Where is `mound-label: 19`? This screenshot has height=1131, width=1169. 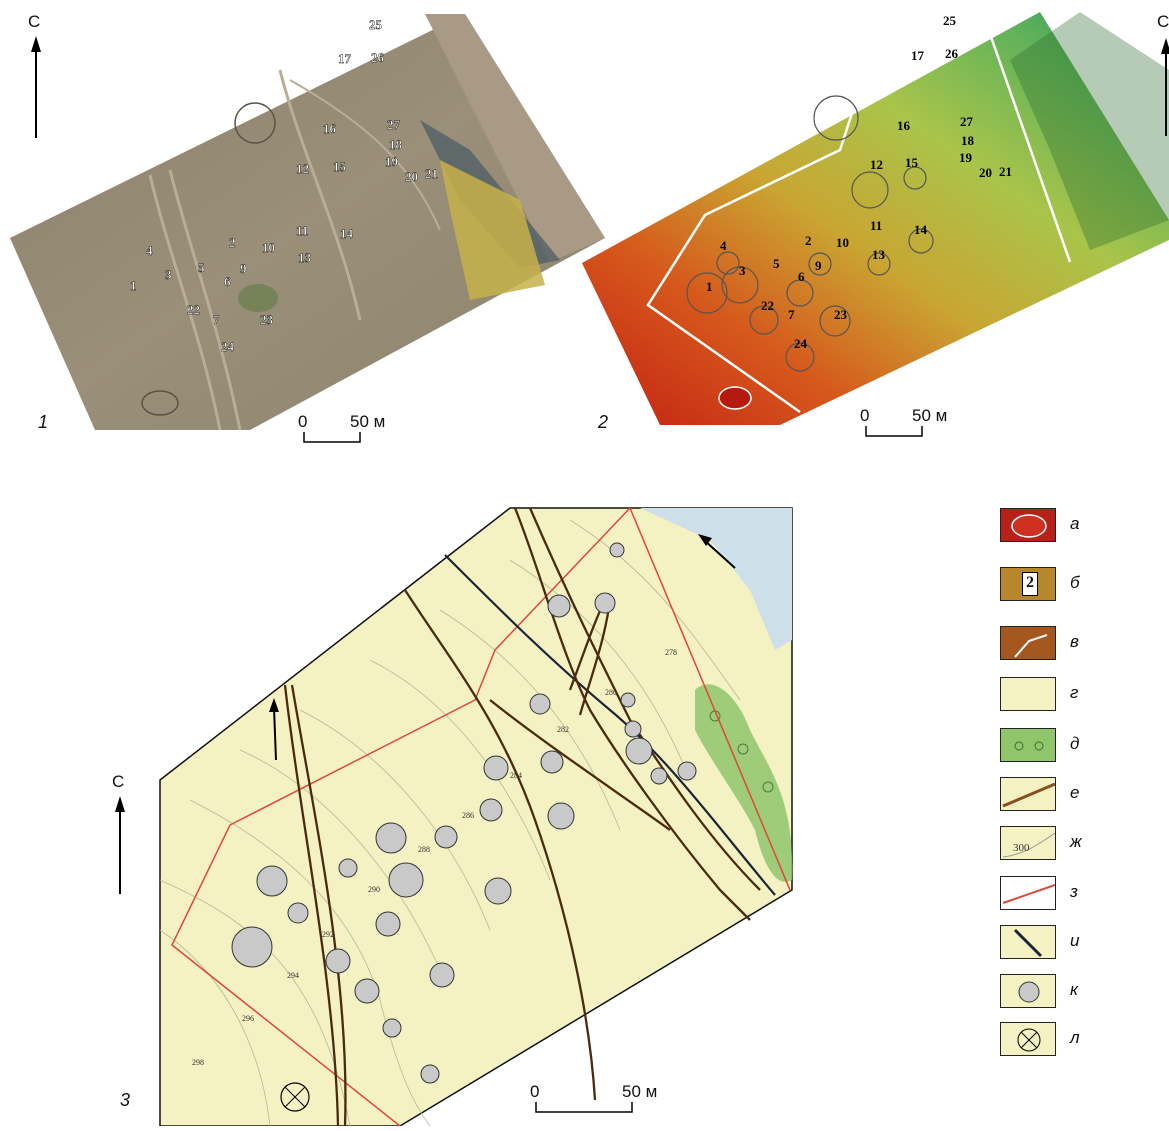 mound-label: 19 is located at coordinates (966, 157).